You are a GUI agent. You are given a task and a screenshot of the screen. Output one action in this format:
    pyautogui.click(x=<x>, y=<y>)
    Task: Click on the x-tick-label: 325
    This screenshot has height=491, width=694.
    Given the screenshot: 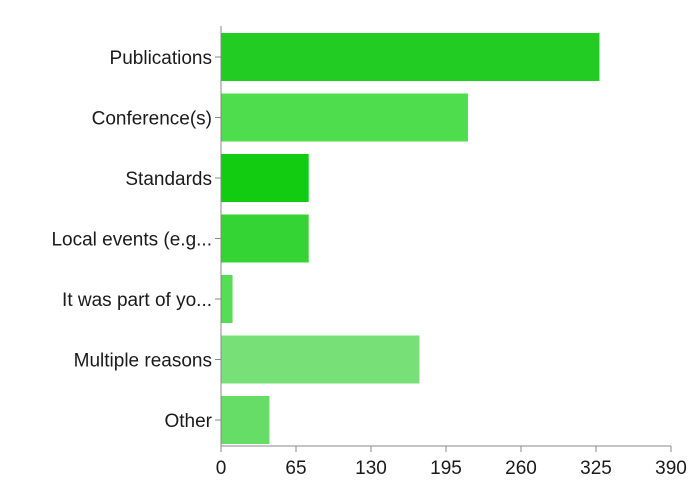 What is the action you would take?
    pyautogui.click(x=596, y=468)
    